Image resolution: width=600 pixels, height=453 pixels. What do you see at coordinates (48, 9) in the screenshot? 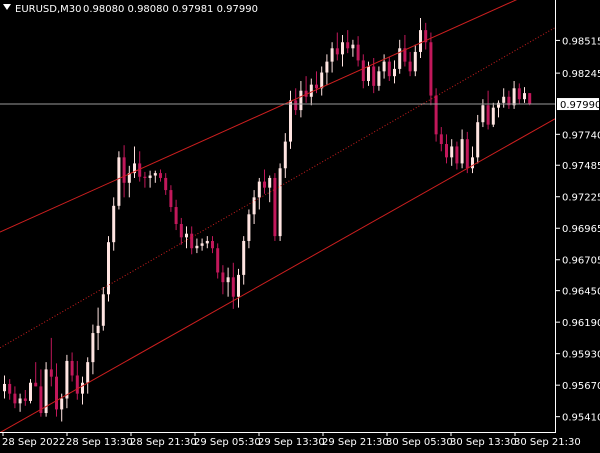
I see `symbol-timeframe: EURUSD,M30` at bounding box center [48, 9].